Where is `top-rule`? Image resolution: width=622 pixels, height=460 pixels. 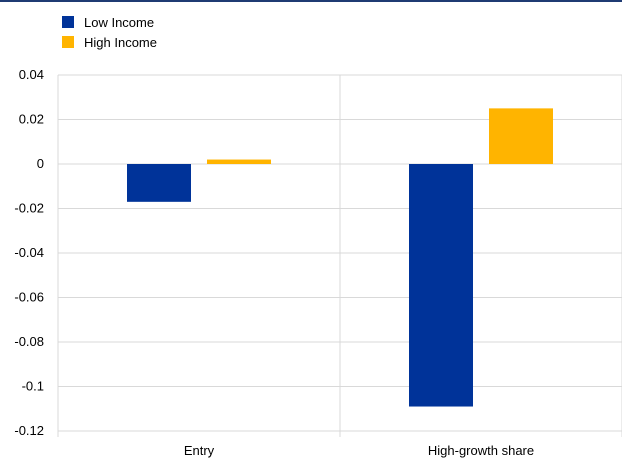
top-rule is located at coordinates (311, 1).